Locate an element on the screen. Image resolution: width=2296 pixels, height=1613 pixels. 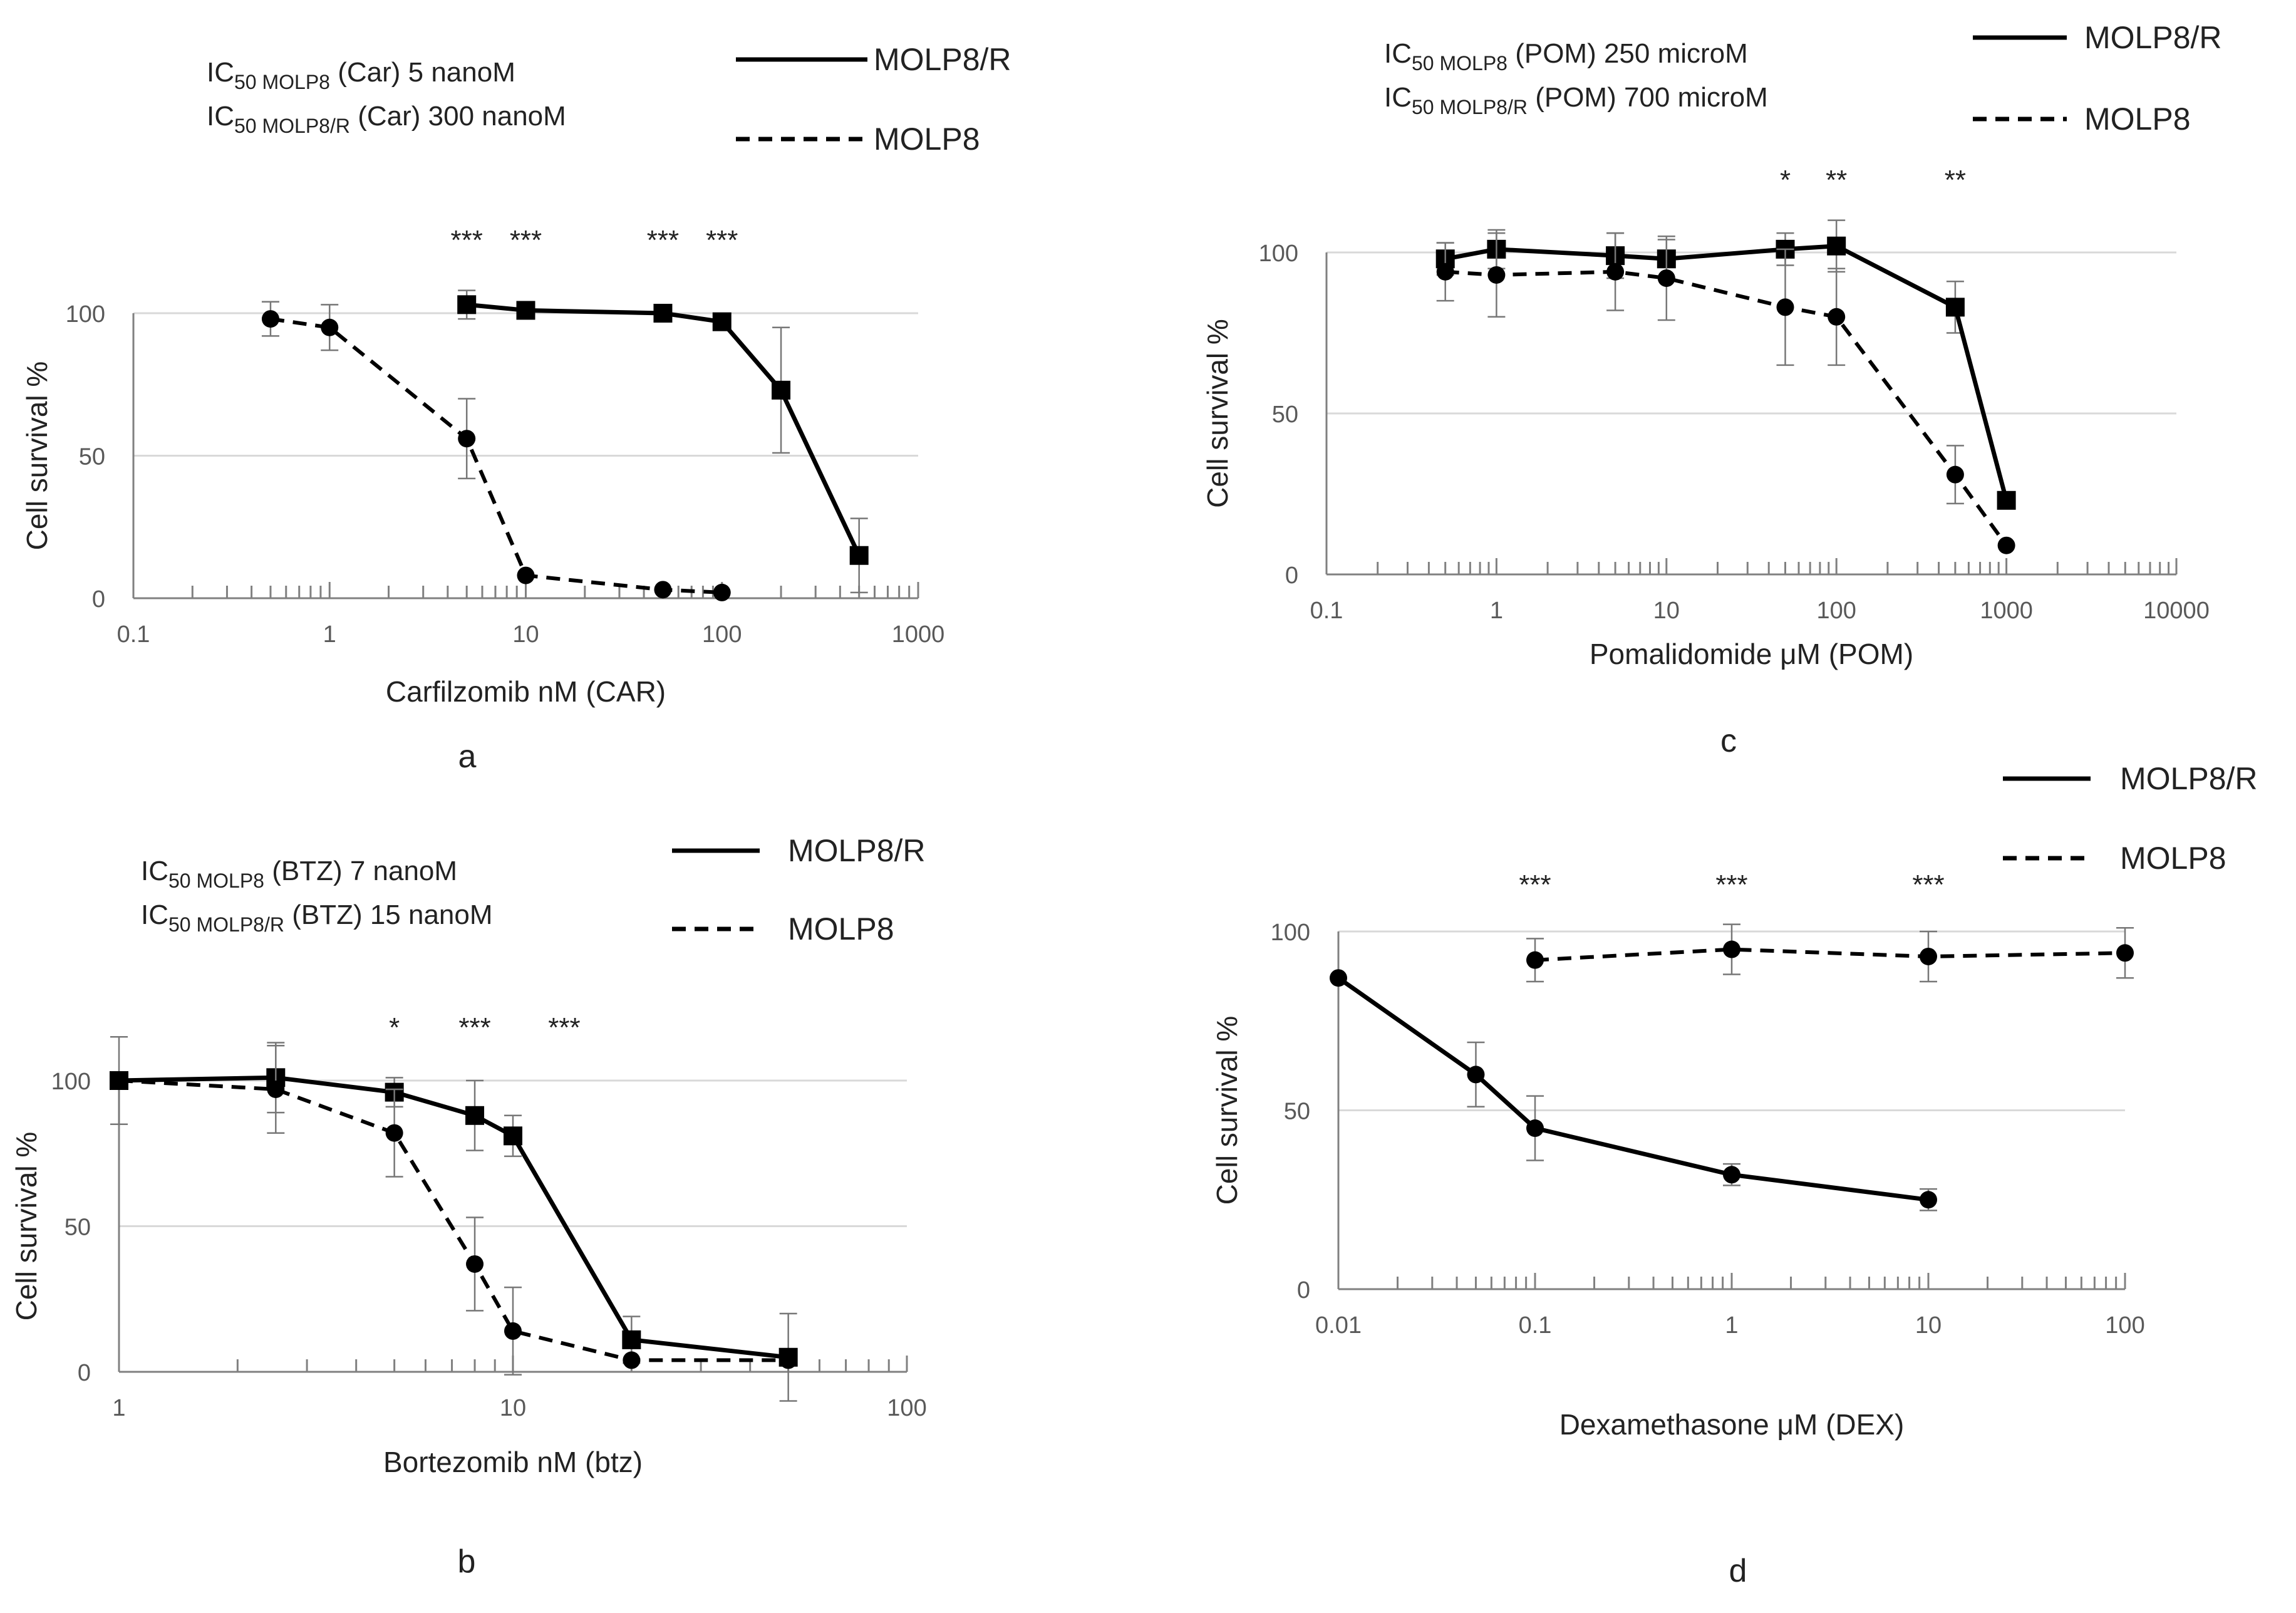
ic50-annotation: IC50 MOLP8/R (Car) 300 nanoM is located at coordinates (386, 119).